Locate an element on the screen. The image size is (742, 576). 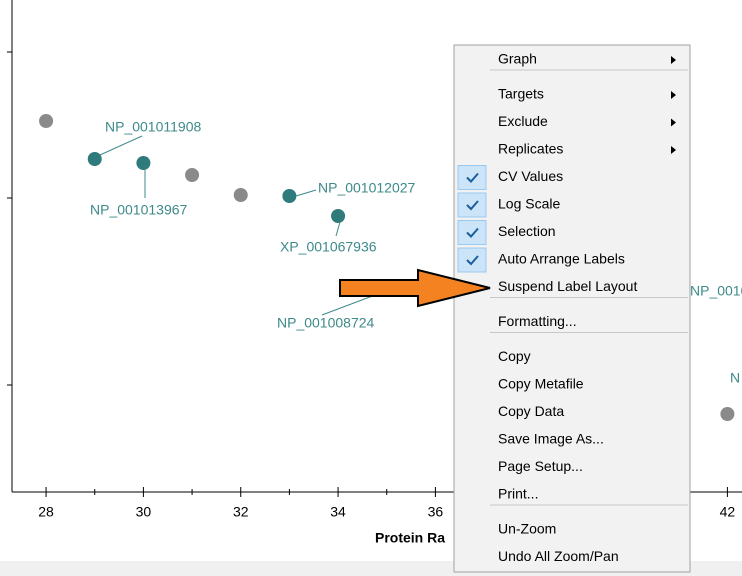
x-tick-label: 36 is located at coordinates (436, 512).